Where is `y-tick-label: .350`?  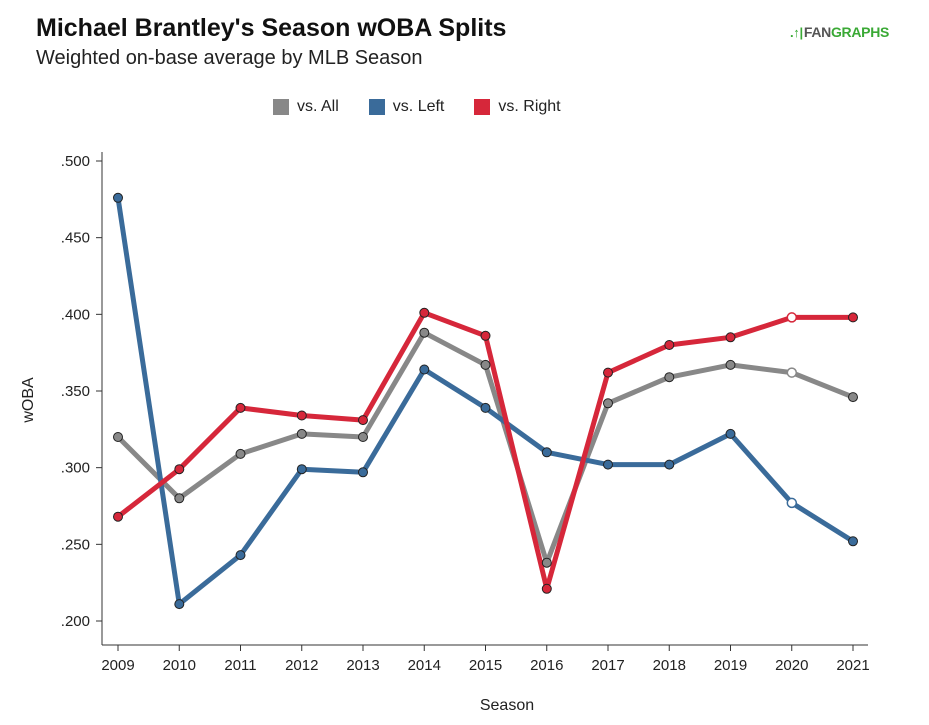
y-tick-label: .350 is located at coordinates (75, 391).